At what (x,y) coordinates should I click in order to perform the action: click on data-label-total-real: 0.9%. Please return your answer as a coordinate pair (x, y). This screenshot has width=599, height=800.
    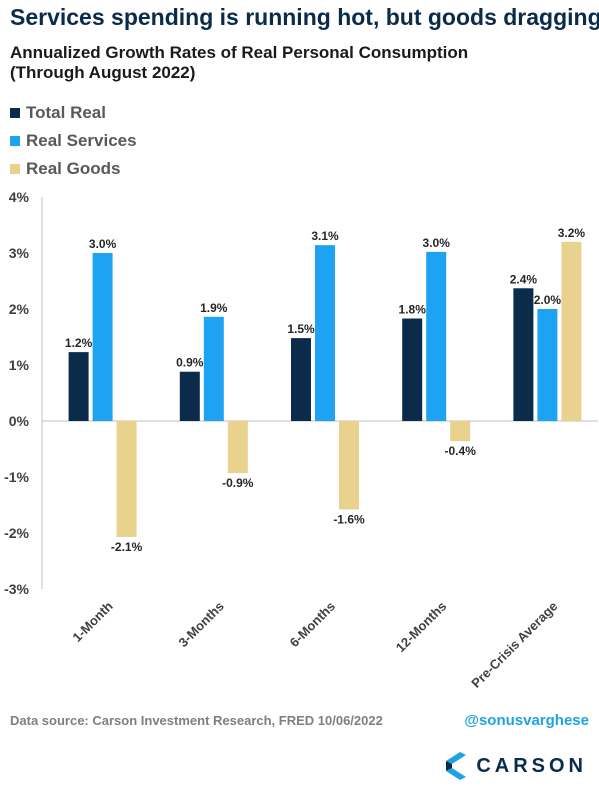
    Looking at the image, I should click on (190, 363).